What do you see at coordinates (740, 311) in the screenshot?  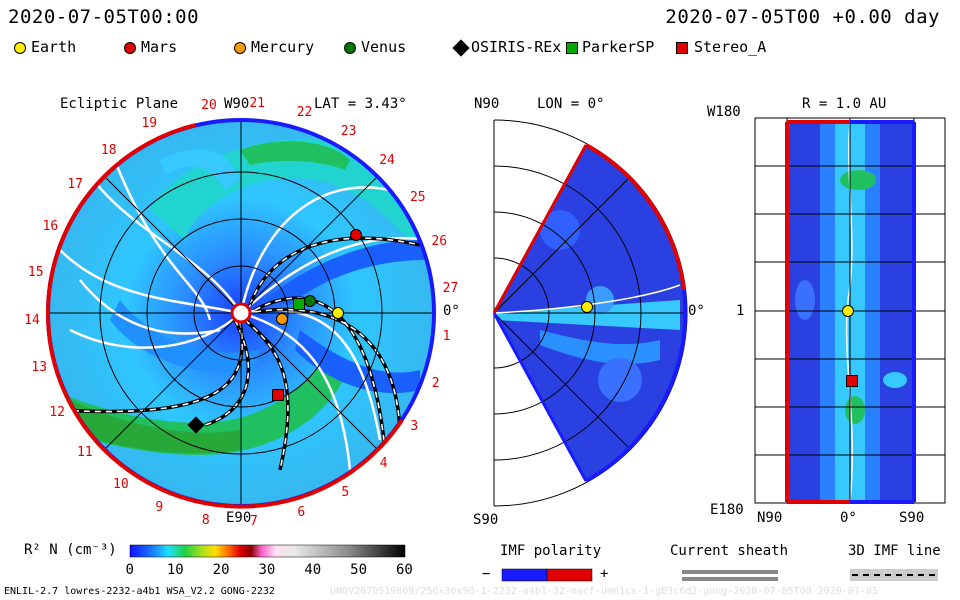 I see `latlon-mid-label: 1` at bounding box center [740, 311].